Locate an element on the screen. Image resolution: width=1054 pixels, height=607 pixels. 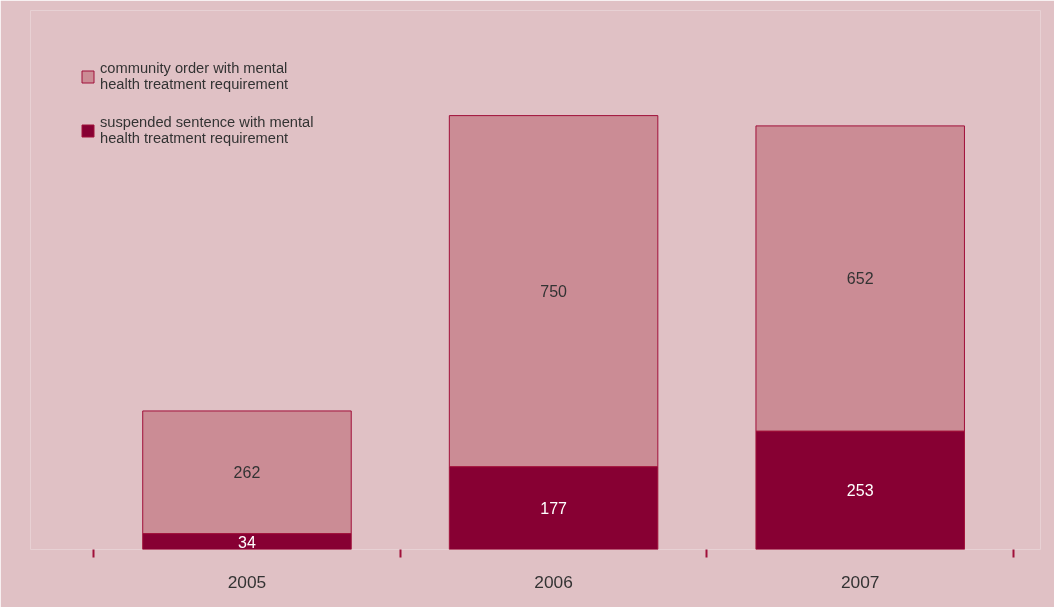
x-tick-label: 2005 is located at coordinates (247, 581).